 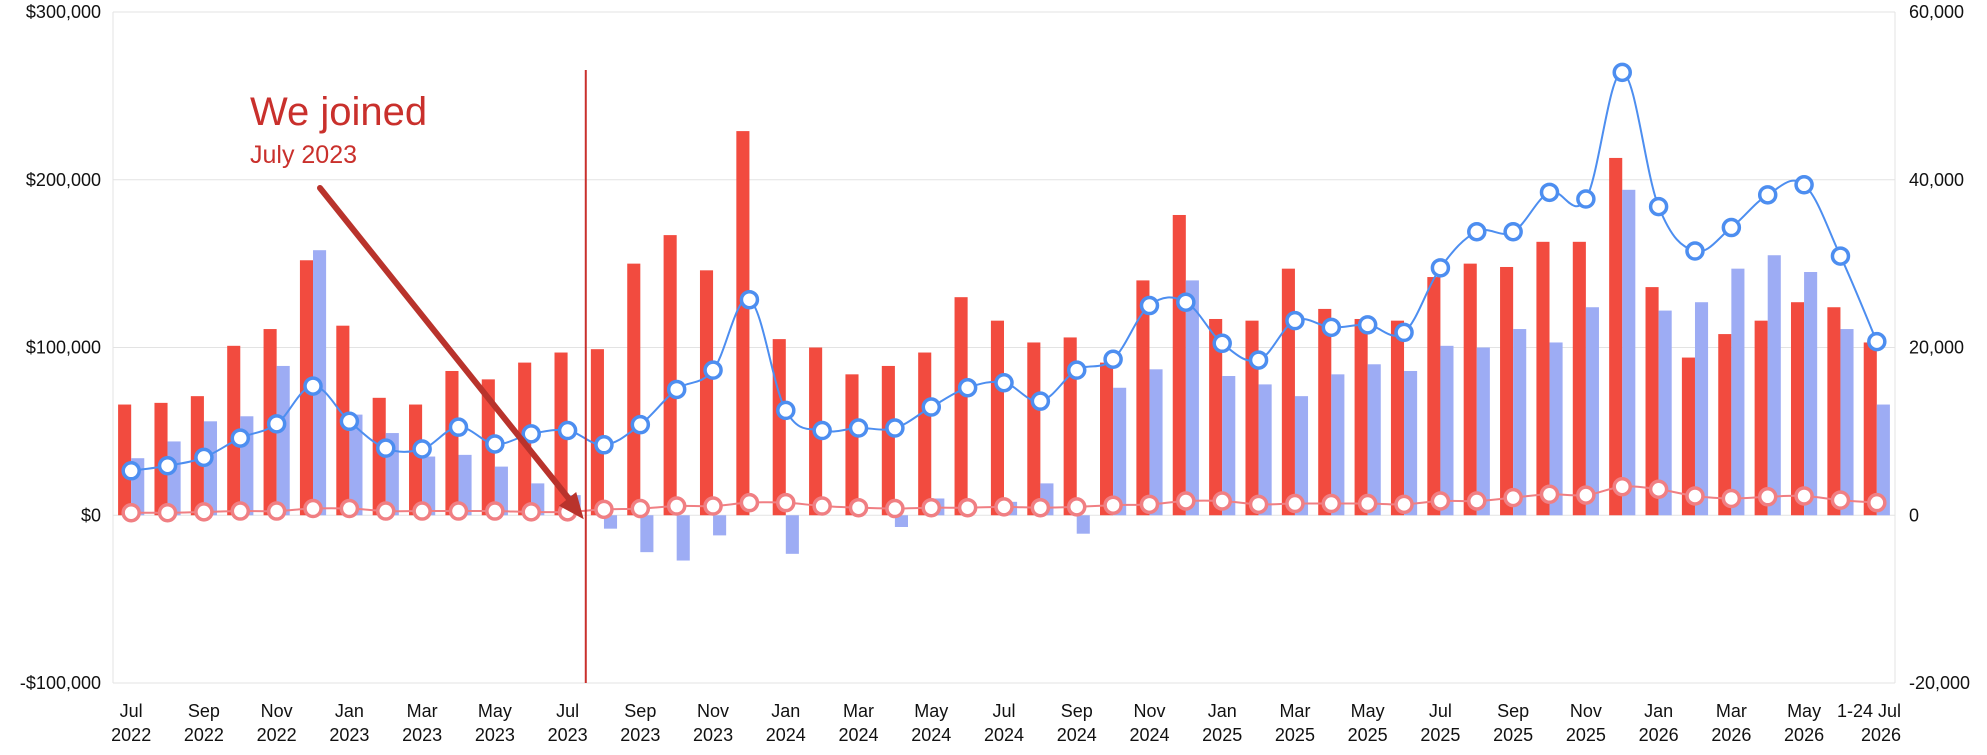 What do you see at coordinates (1513, 711) in the screenshot?
I see `x-axis-tick-month: Sep` at bounding box center [1513, 711].